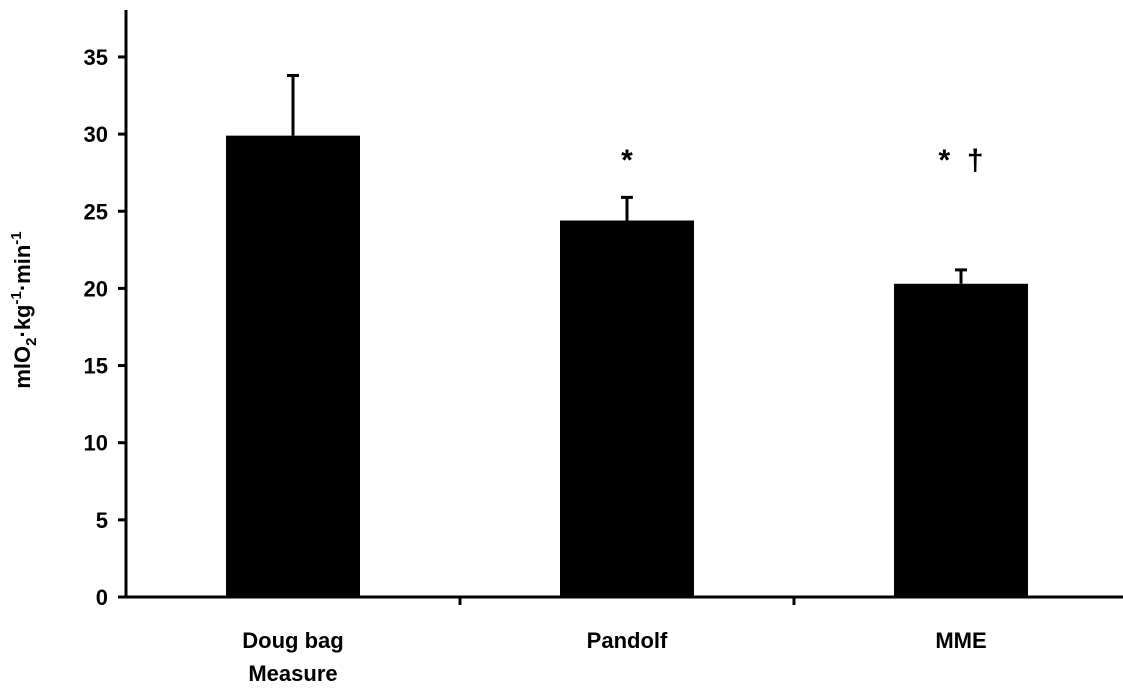  I want to click on y-axis-title: mlO2·kg-1·min-1, so click(24, 309).